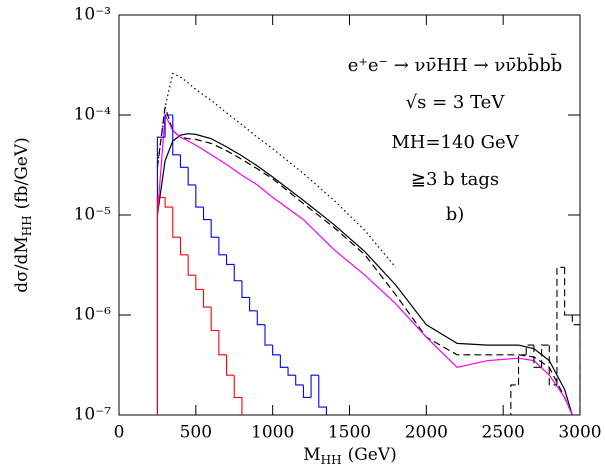 This screenshot has width=605, height=472. I want to click on x-tick-label: 2000, so click(426, 433).